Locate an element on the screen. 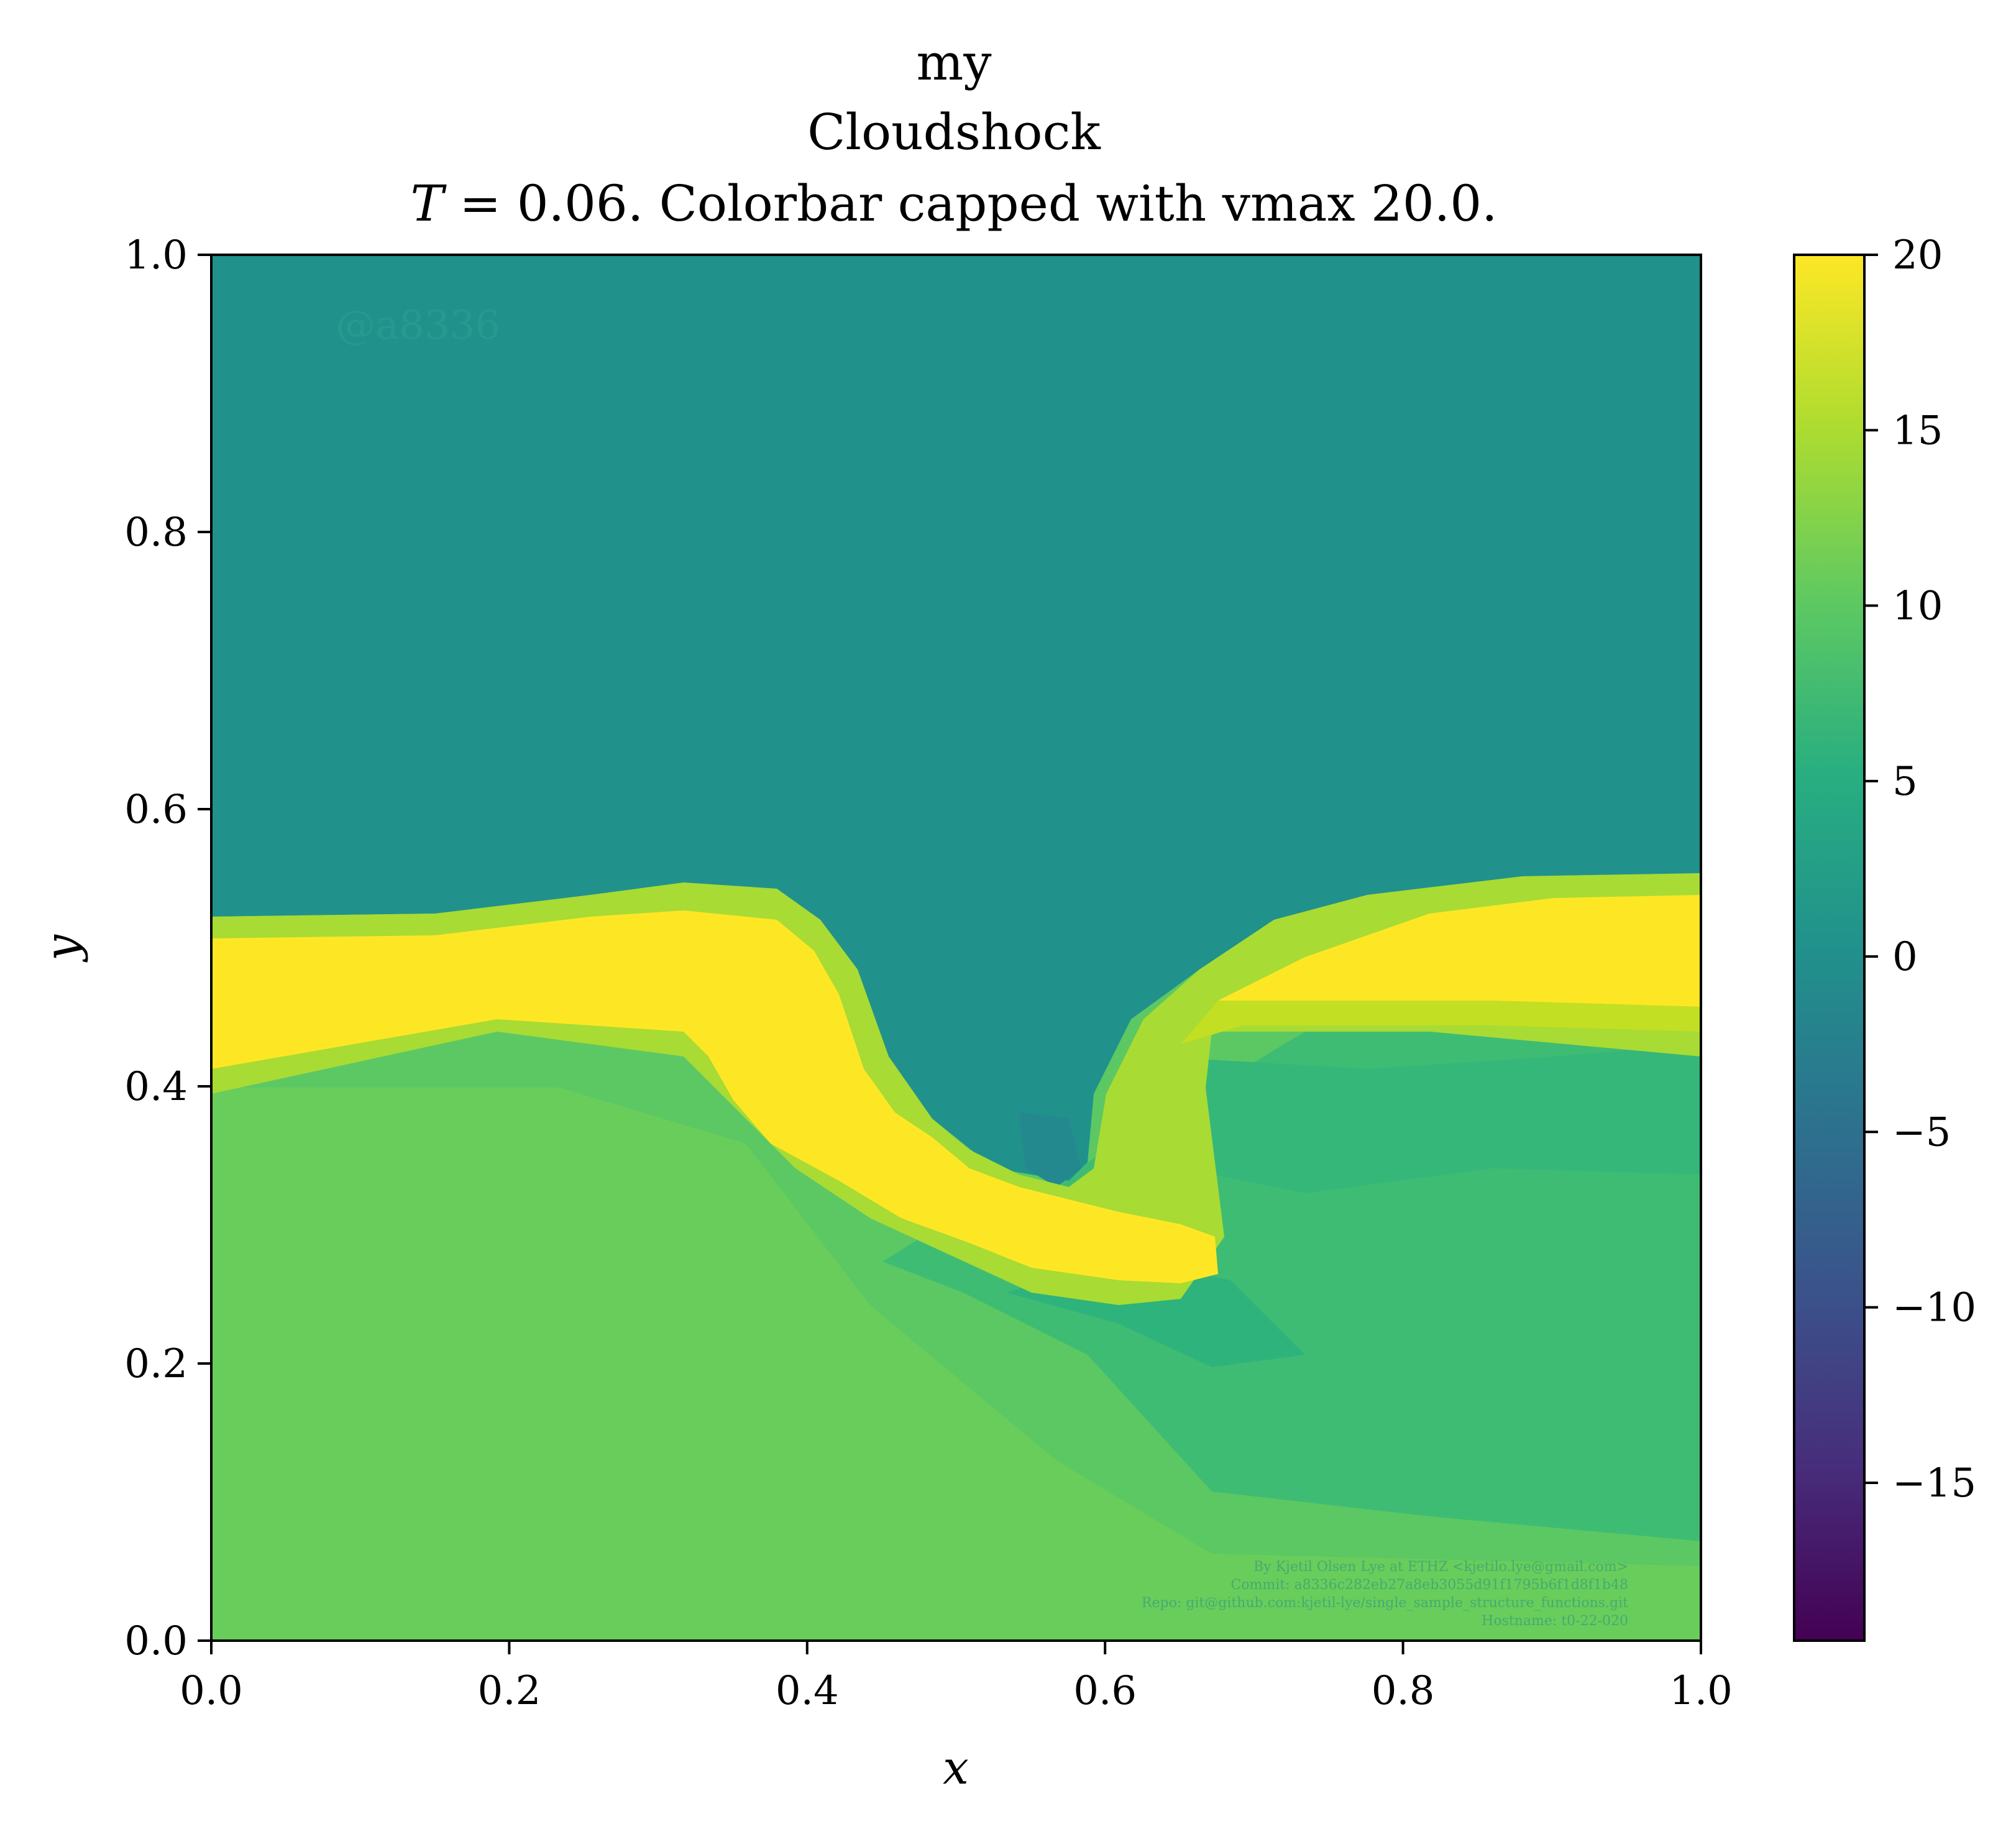  colorbar-tick-label: 0 is located at coordinates (1905, 957).